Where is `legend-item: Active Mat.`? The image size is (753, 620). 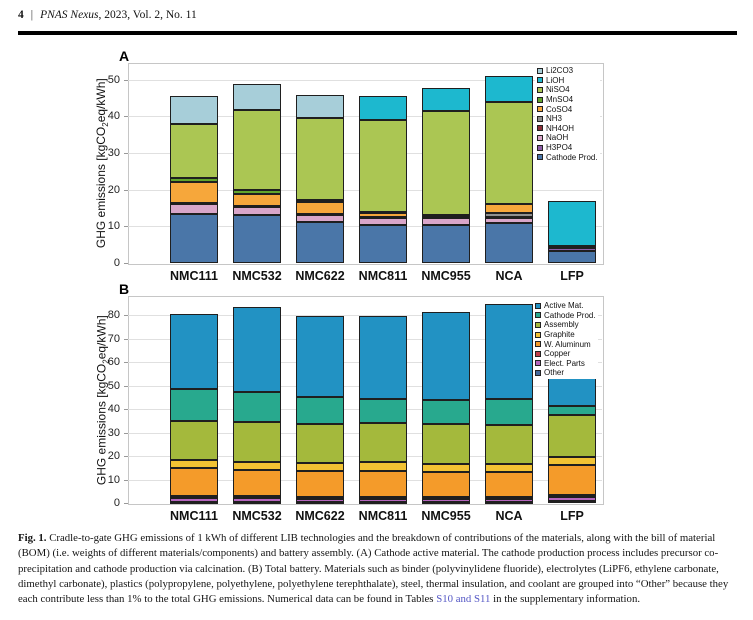 legend-item: Active Mat. is located at coordinates (565, 306).